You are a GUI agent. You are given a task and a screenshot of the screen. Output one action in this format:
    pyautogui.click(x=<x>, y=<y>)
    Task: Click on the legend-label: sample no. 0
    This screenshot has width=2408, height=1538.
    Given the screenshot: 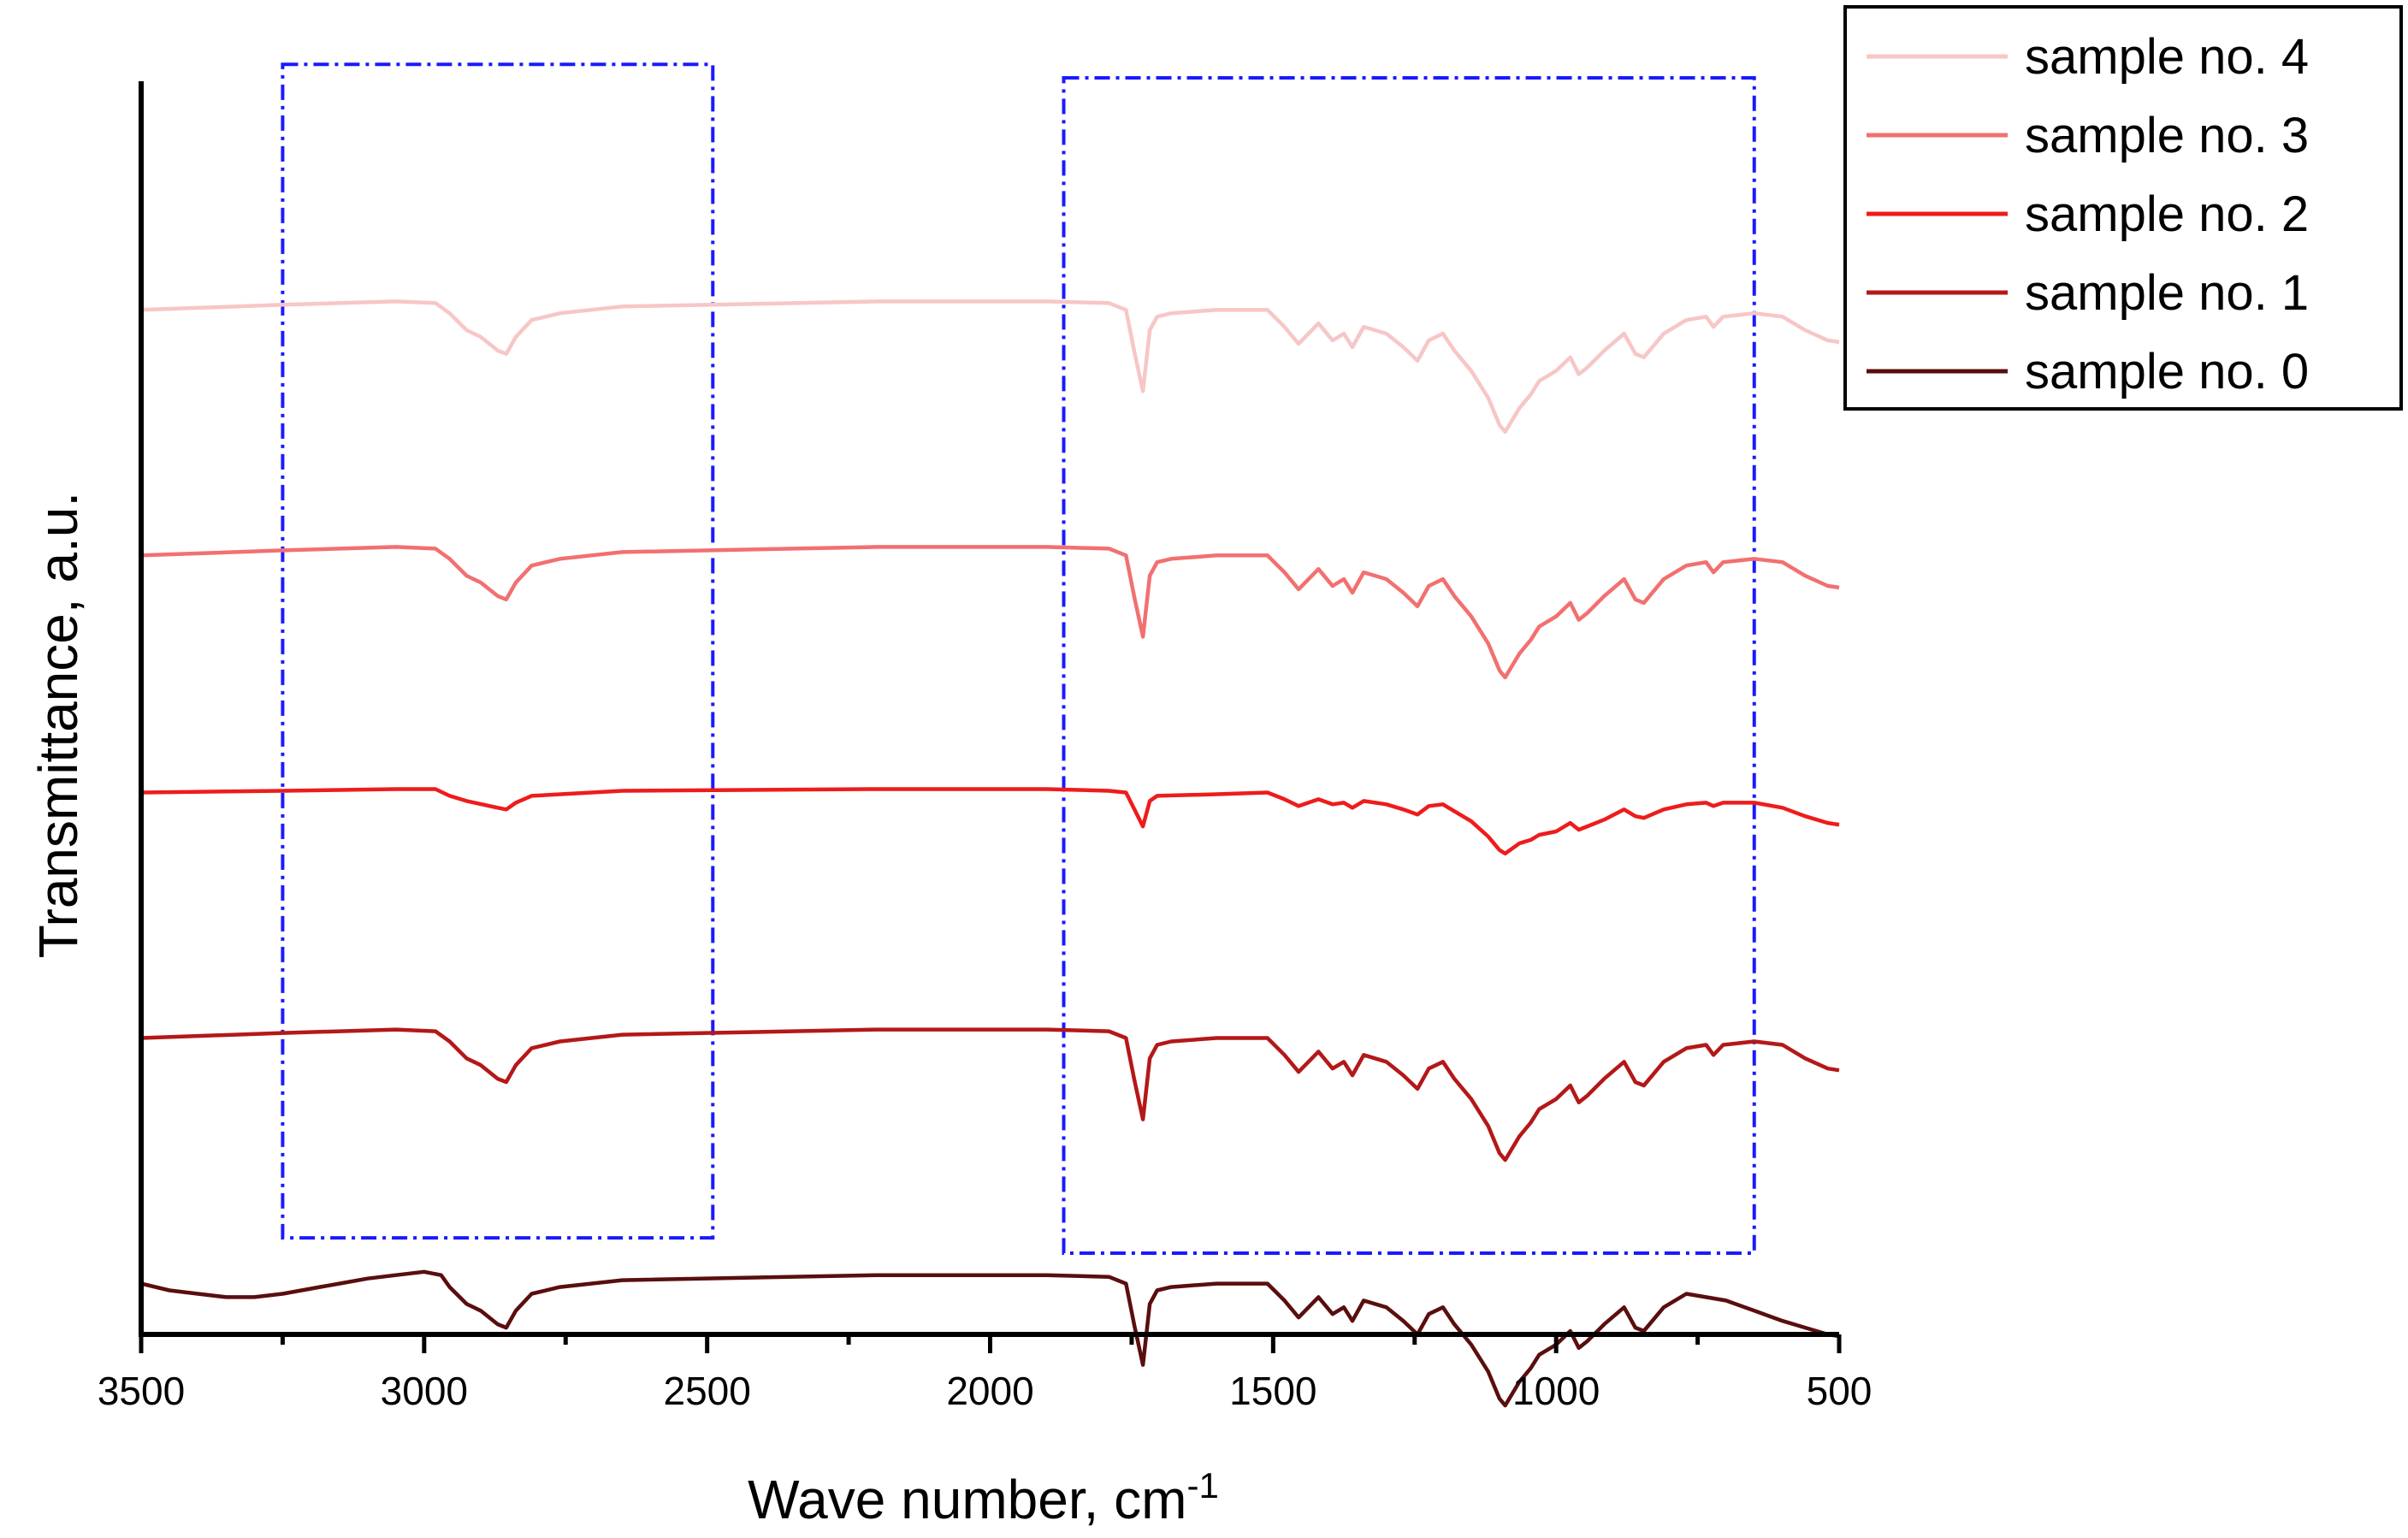 What is the action you would take?
    pyautogui.click(x=2167, y=371)
    